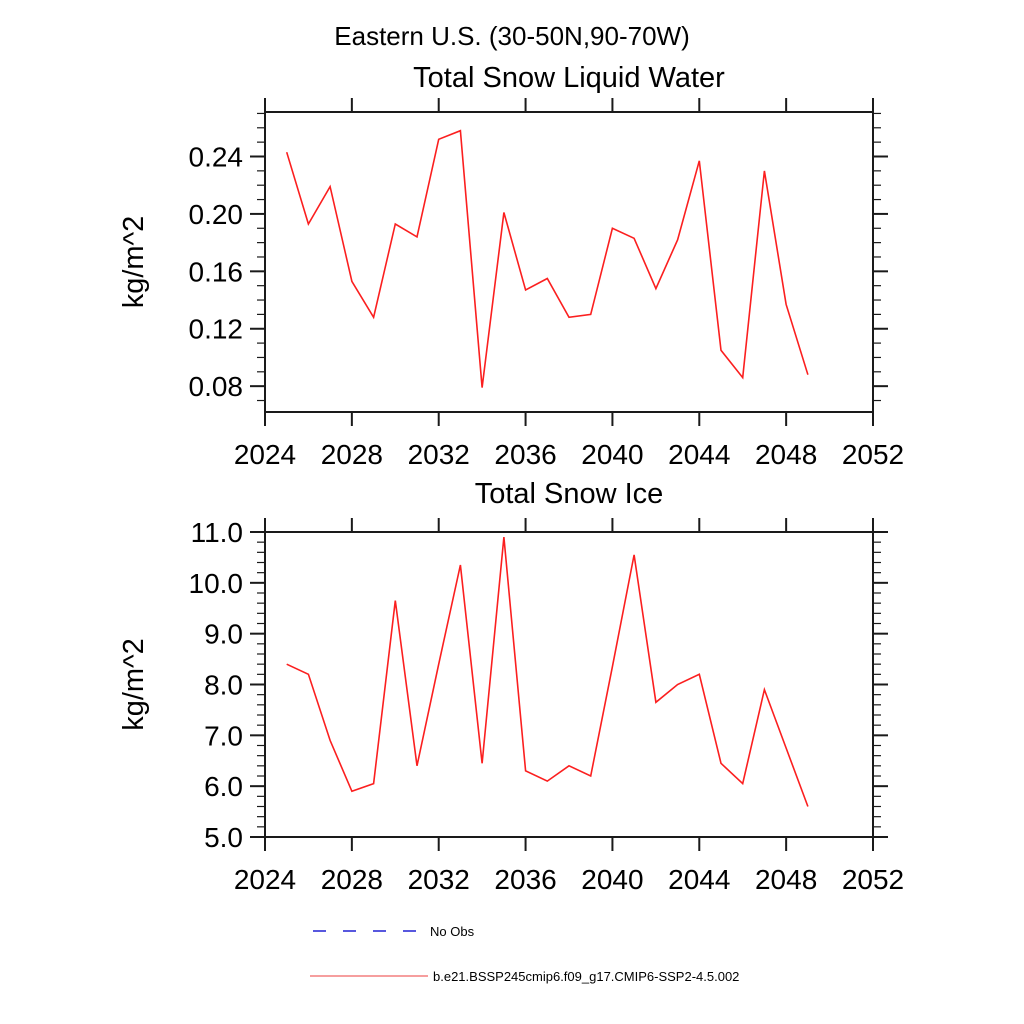 The image size is (1024, 1024). Describe the element at coordinates (452, 931) in the screenshot. I see `legend-label: No Obs` at that location.